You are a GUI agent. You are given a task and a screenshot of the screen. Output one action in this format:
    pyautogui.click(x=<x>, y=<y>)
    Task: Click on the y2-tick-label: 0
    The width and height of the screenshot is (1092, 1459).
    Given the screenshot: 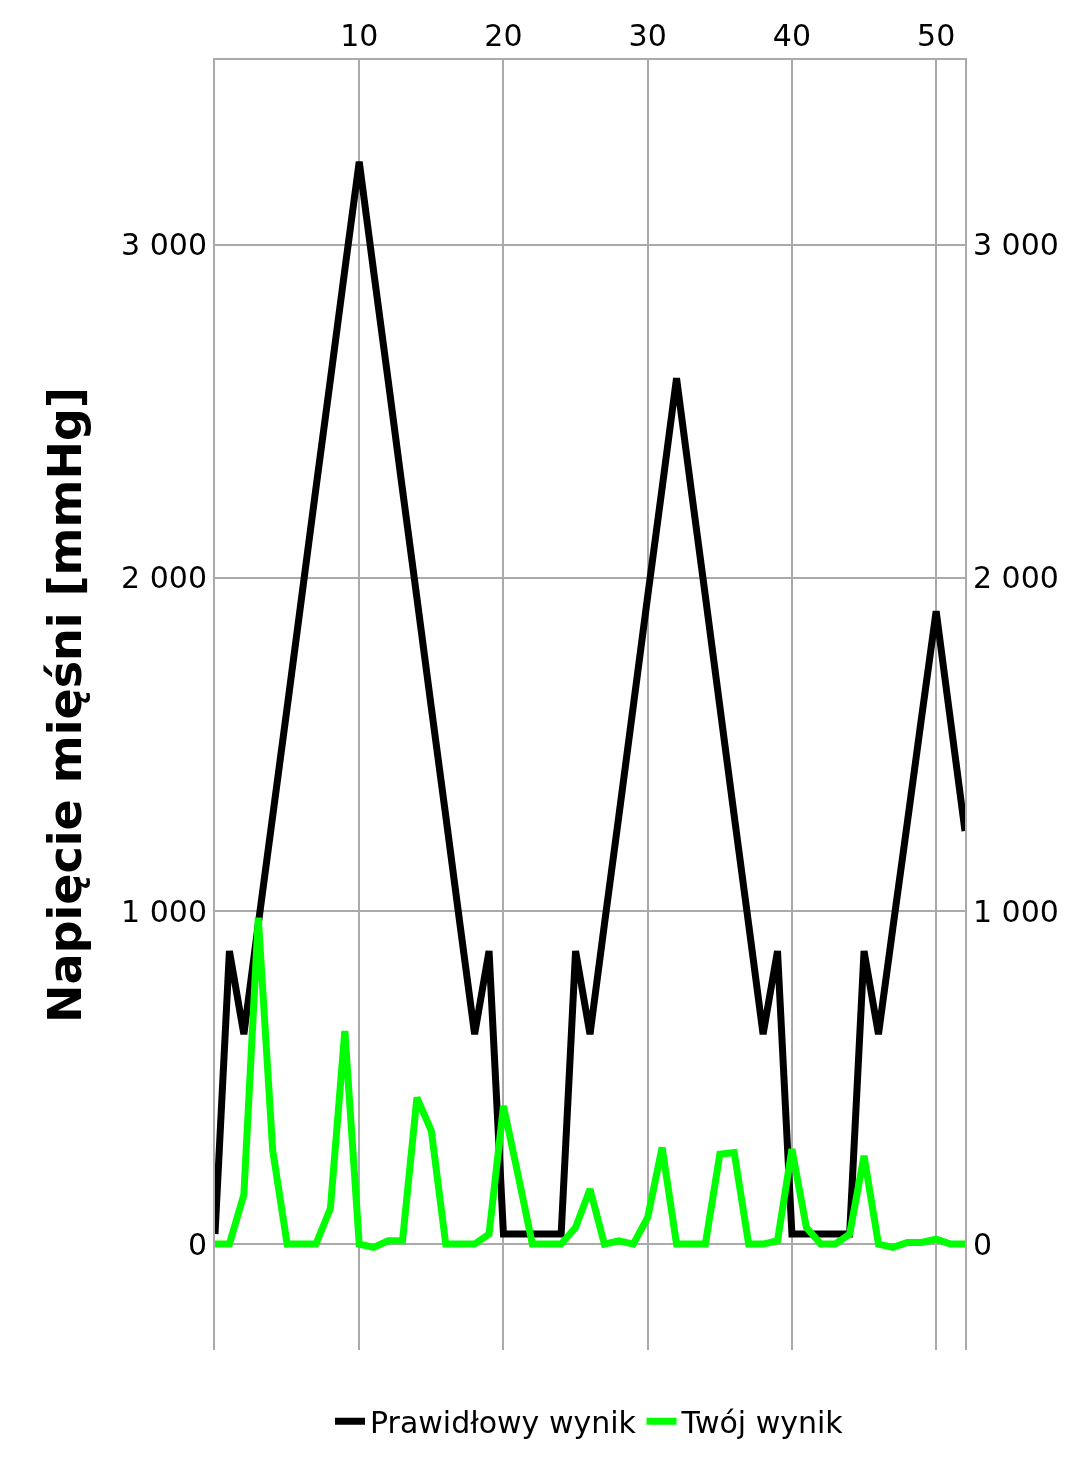 What is the action you would take?
    pyautogui.click(x=983, y=1244)
    